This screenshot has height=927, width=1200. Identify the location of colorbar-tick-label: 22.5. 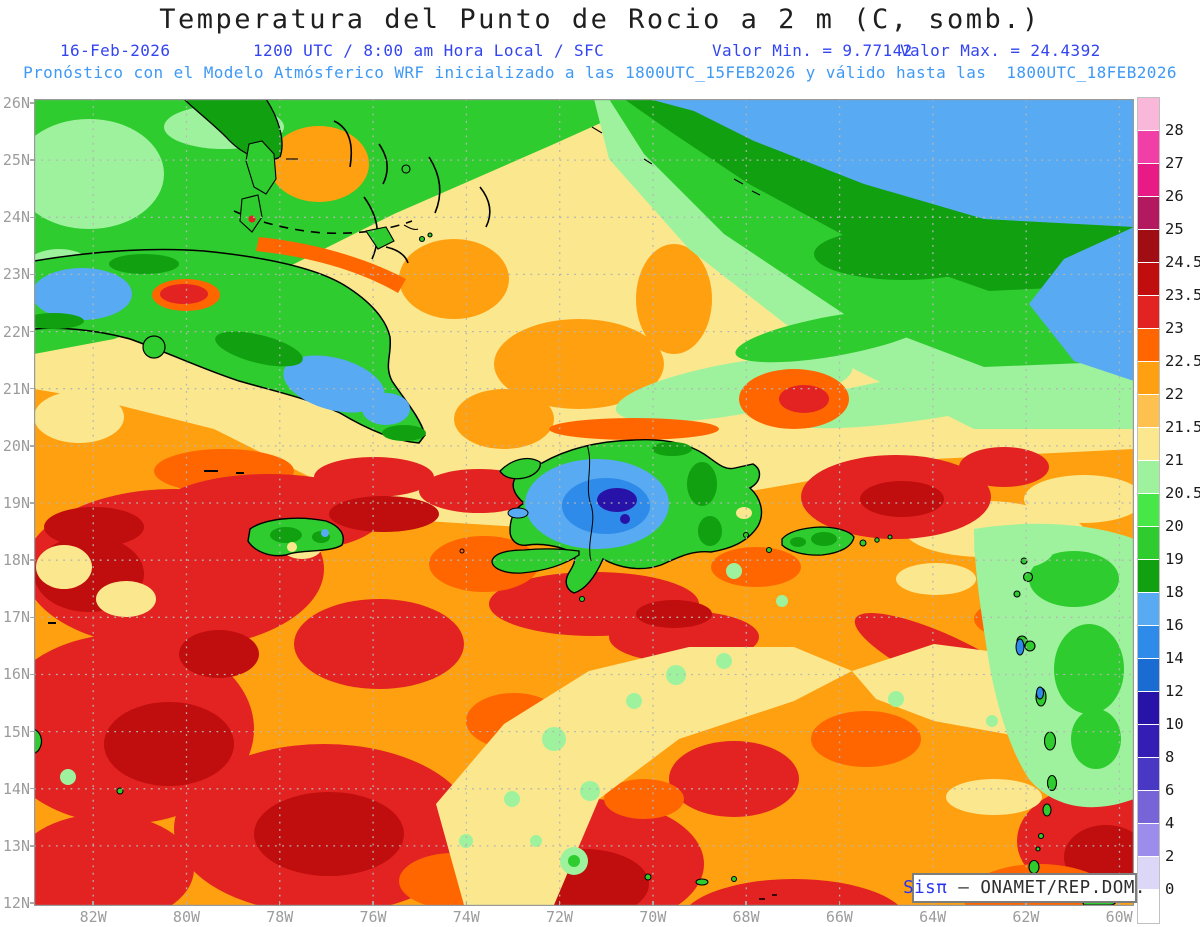
(1182, 361).